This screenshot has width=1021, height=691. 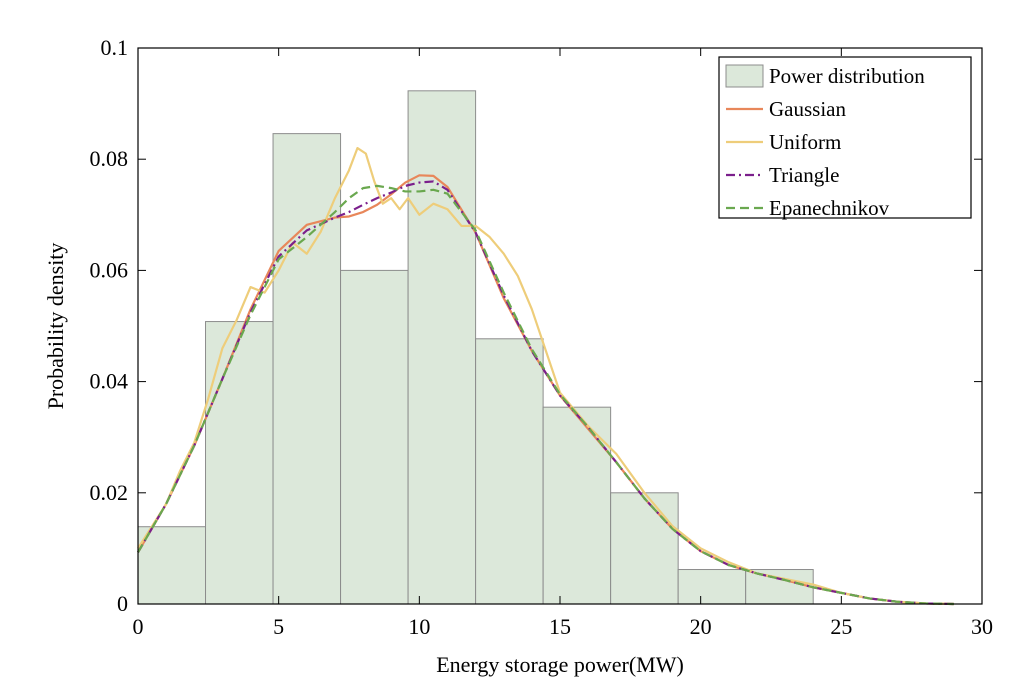 What do you see at coordinates (55, 326) in the screenshot?
I see `y-axis-label: Probability density` at bounding box center [55, 326].